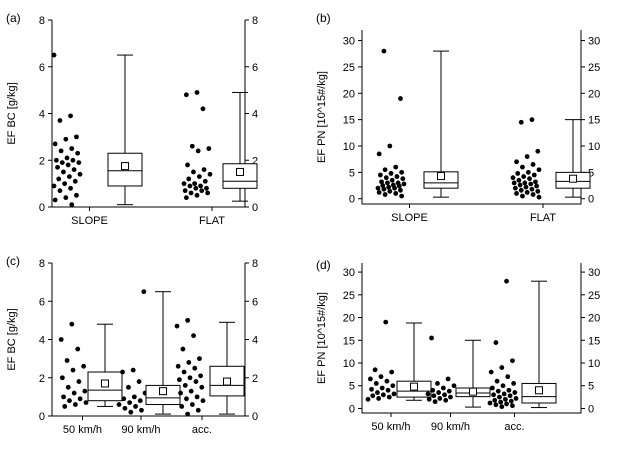  I want to click on group-0: 50 km/h, so click(398, 376).